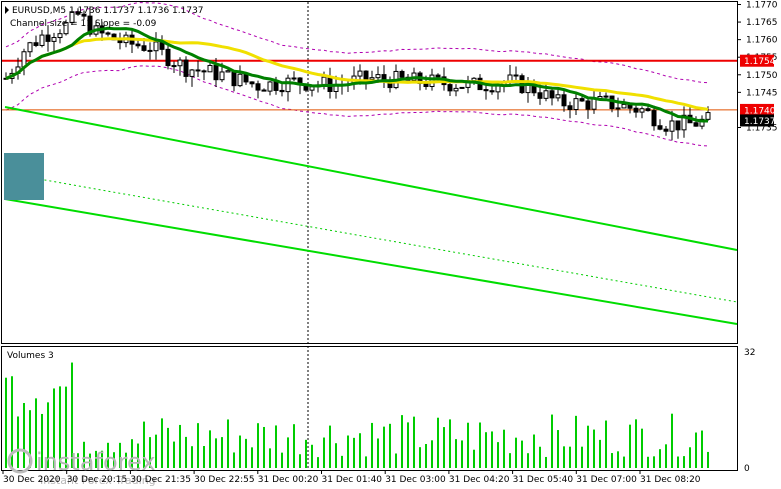 The height and width of the screenshot is (489, 781). I want to click on price-tag-label: 1.1740, so click(760, 111).